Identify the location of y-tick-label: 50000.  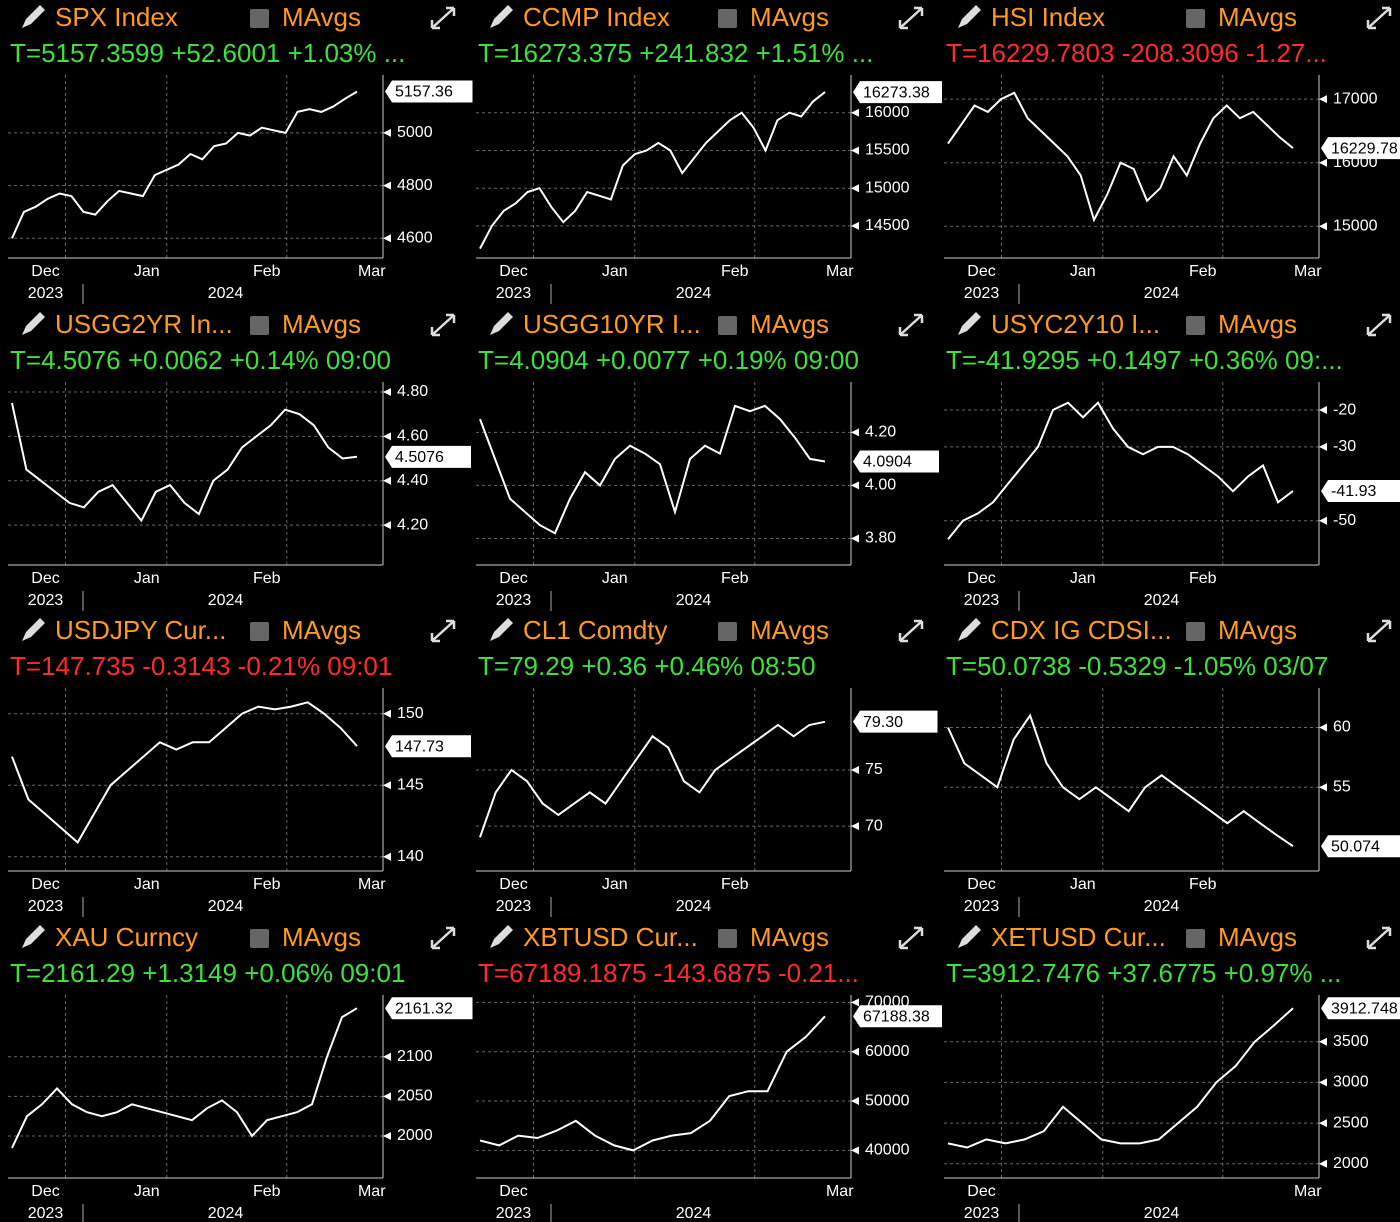
(887, 1100).